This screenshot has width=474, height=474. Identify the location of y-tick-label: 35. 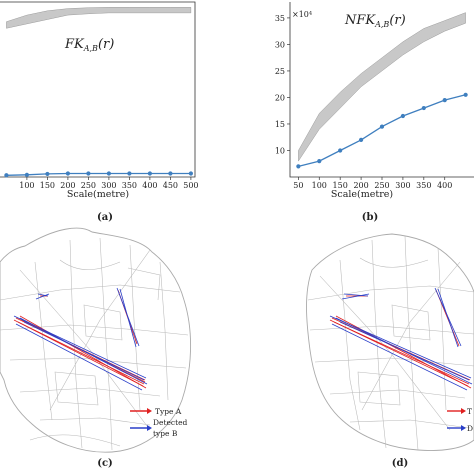
(280, 18).